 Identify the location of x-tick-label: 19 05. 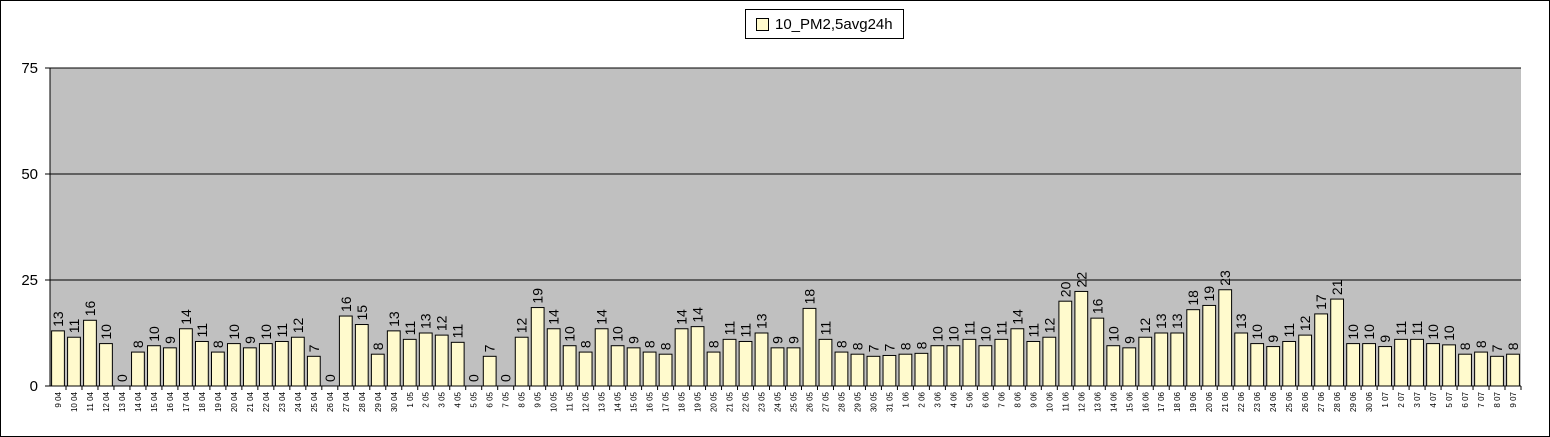
(698, 401).